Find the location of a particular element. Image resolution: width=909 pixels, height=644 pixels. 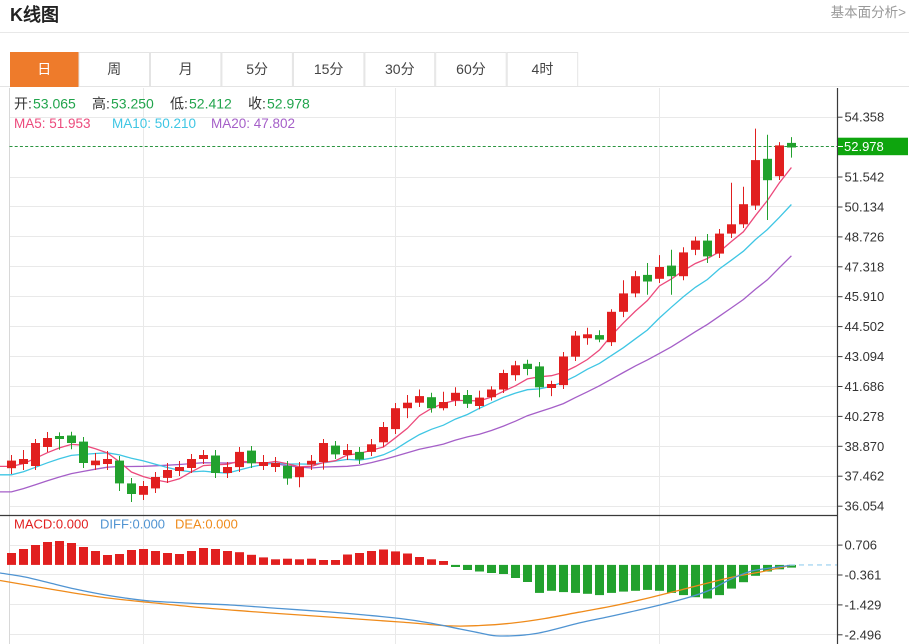

svg-text: 47.318 is located at coordinates (865, 266).